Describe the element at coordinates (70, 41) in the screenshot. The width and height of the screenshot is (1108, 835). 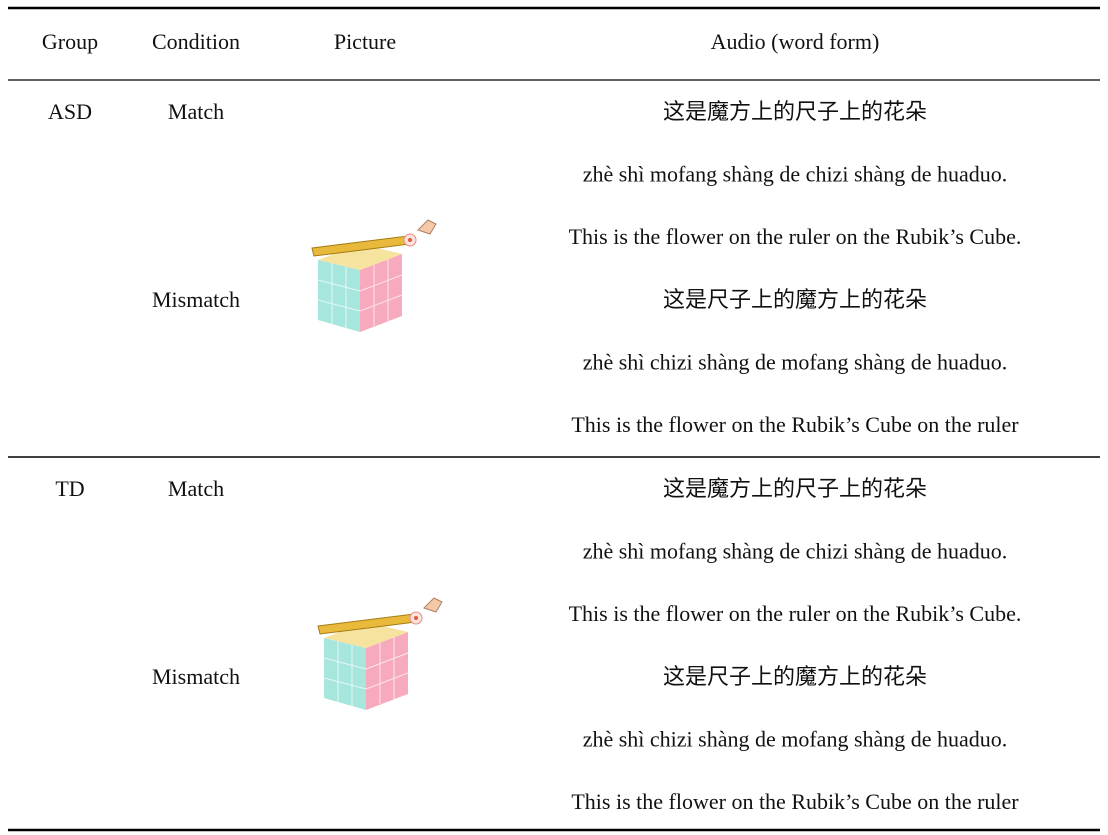
I see `header-cell: Group` at that location.